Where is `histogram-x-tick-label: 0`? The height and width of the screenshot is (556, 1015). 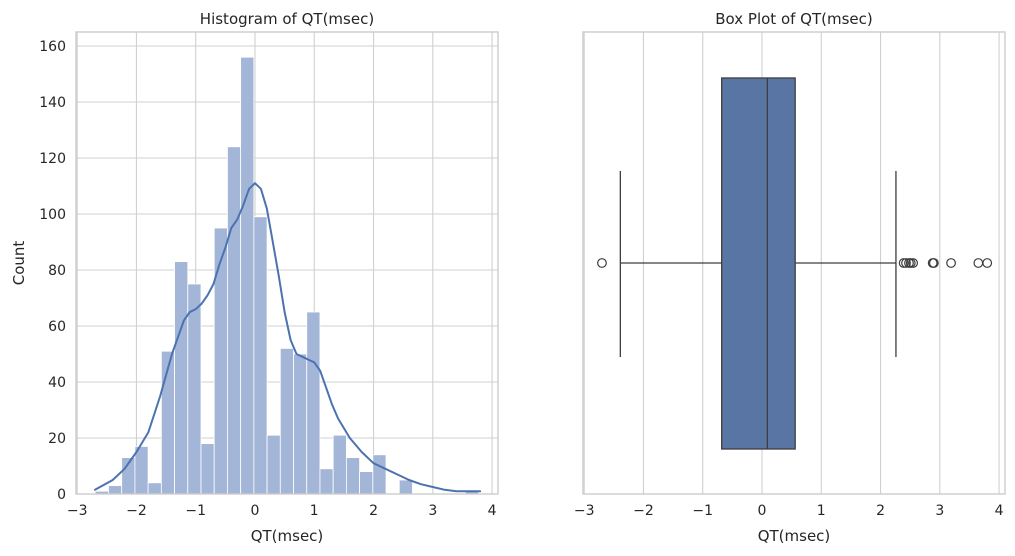
histogram-x-tick-label: 0 is located at coordinates (255, 511).